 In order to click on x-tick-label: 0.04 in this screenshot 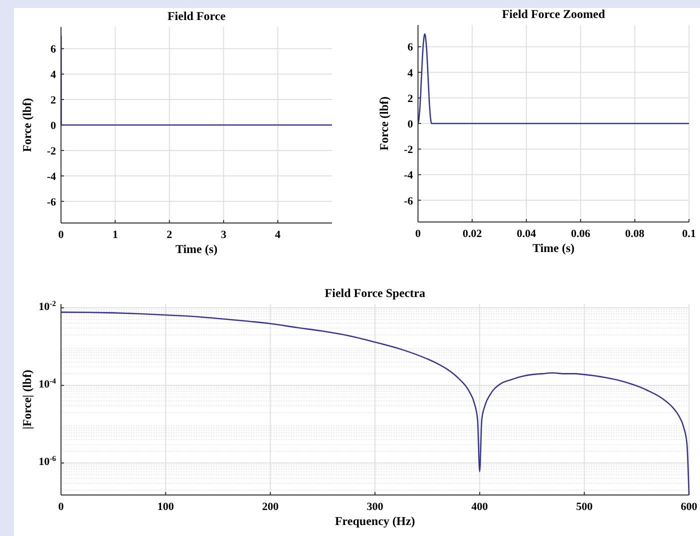, I will do `click(526, 234)`.